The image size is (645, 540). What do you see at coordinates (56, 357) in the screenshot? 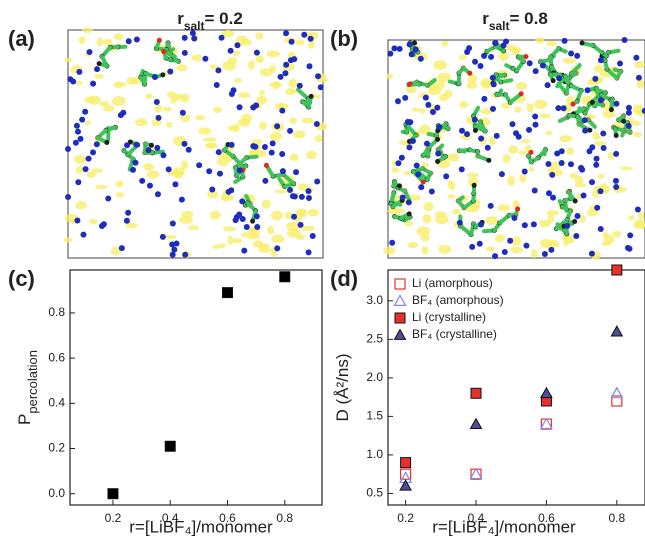
I see `y-tick-label: 0.6` at bounding box center [56, 357].